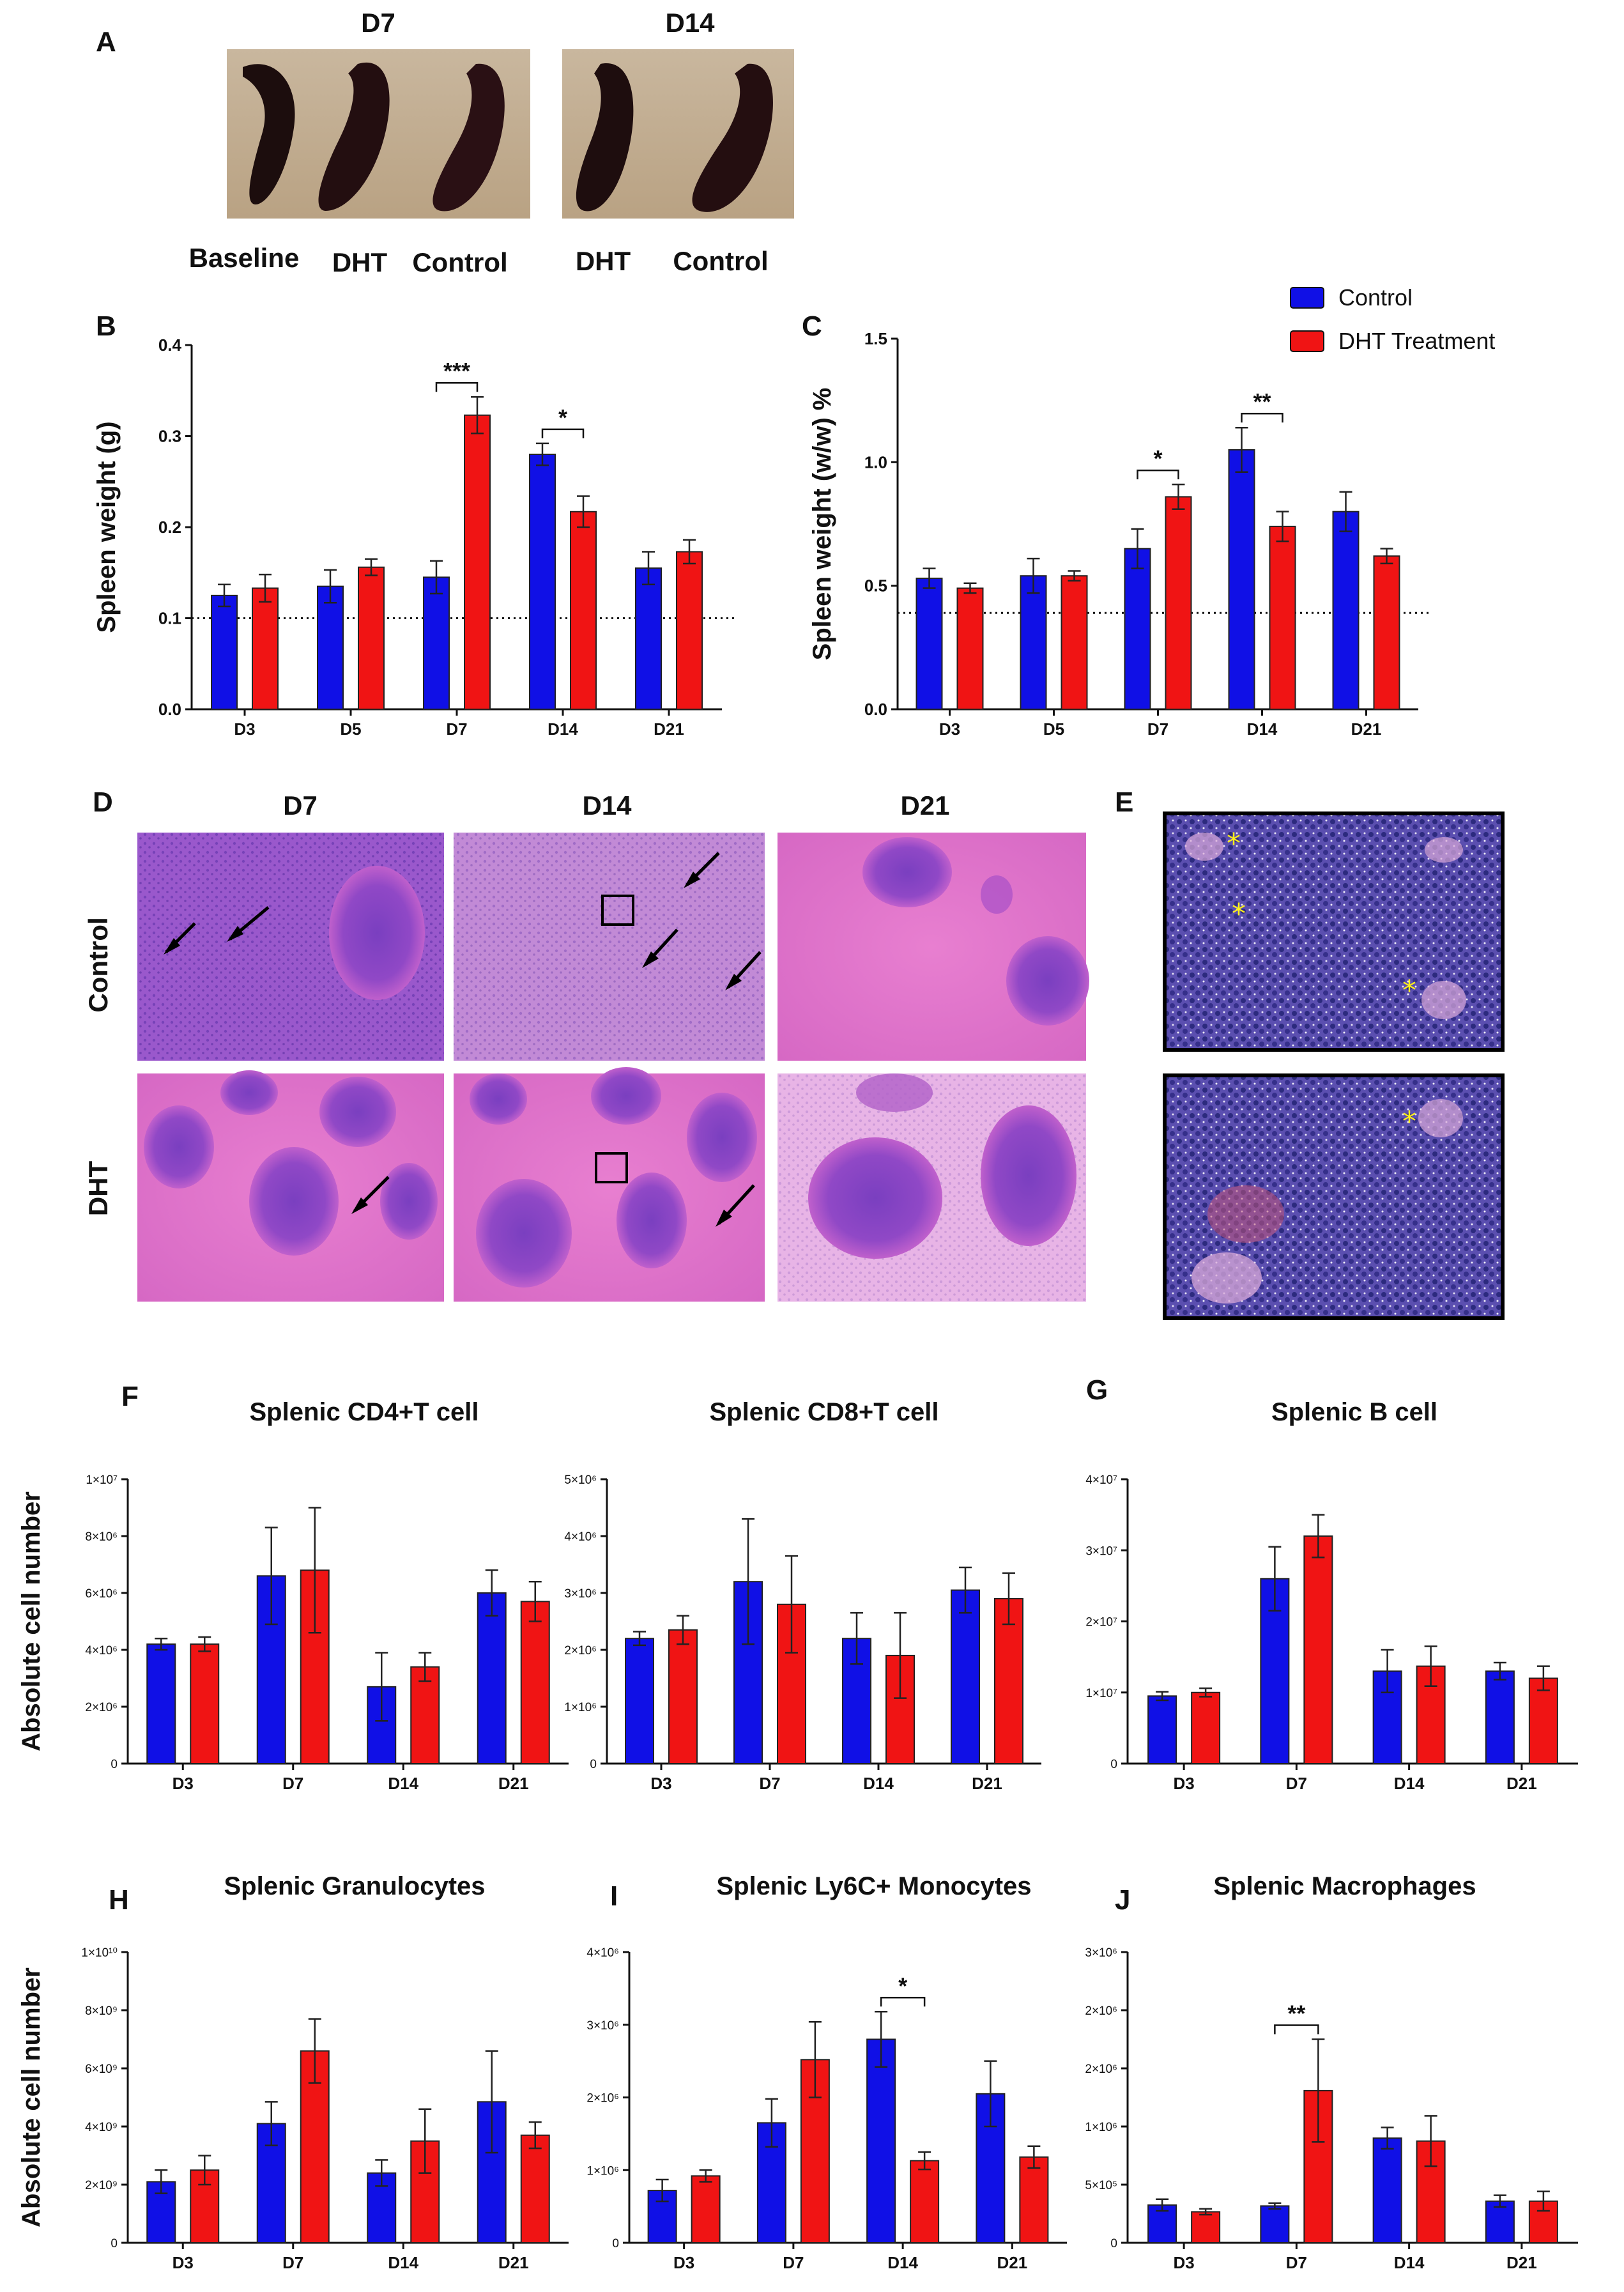 The image size is (1624, 2292). Describe the element at coordinates (1101, 1480) in the screenshot. I see `y-tick-label: 4×10⁷` at that location.